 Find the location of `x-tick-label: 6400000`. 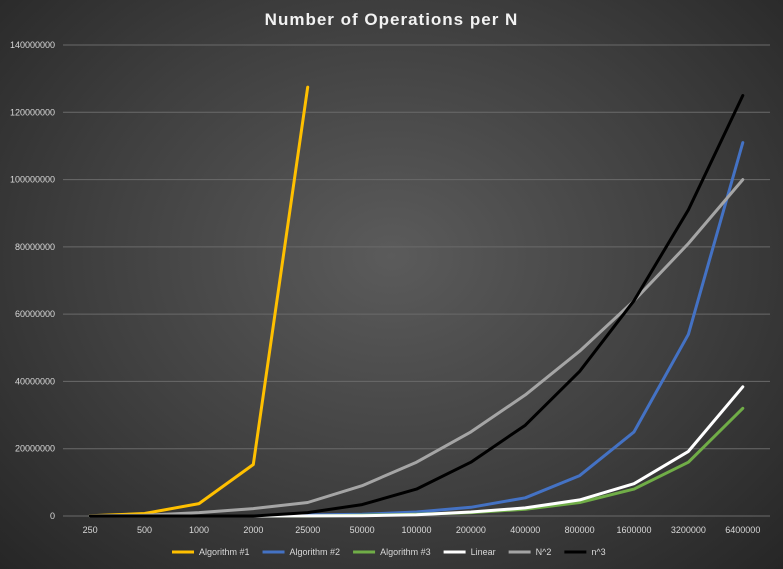

x-tick-label: 6400000 is located at coordinates (742, 530).